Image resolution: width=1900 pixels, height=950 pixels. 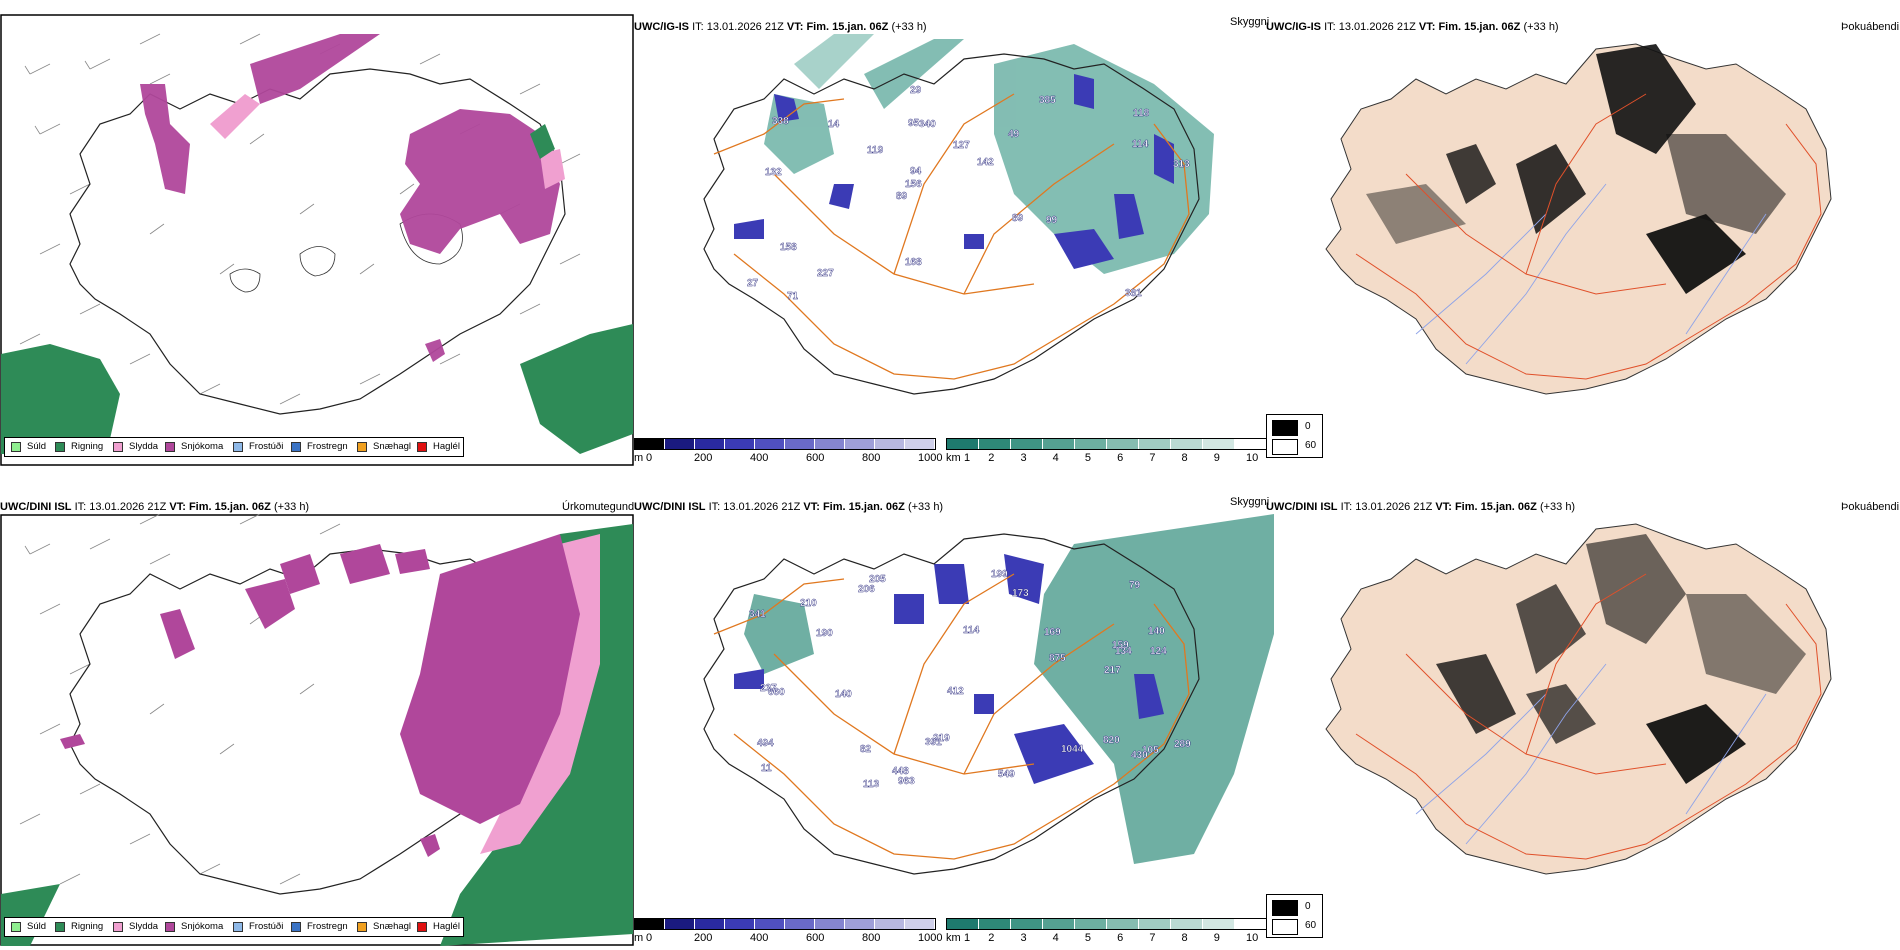 I want to click on ceiling-tick: 800, so click(x=871, y=938).